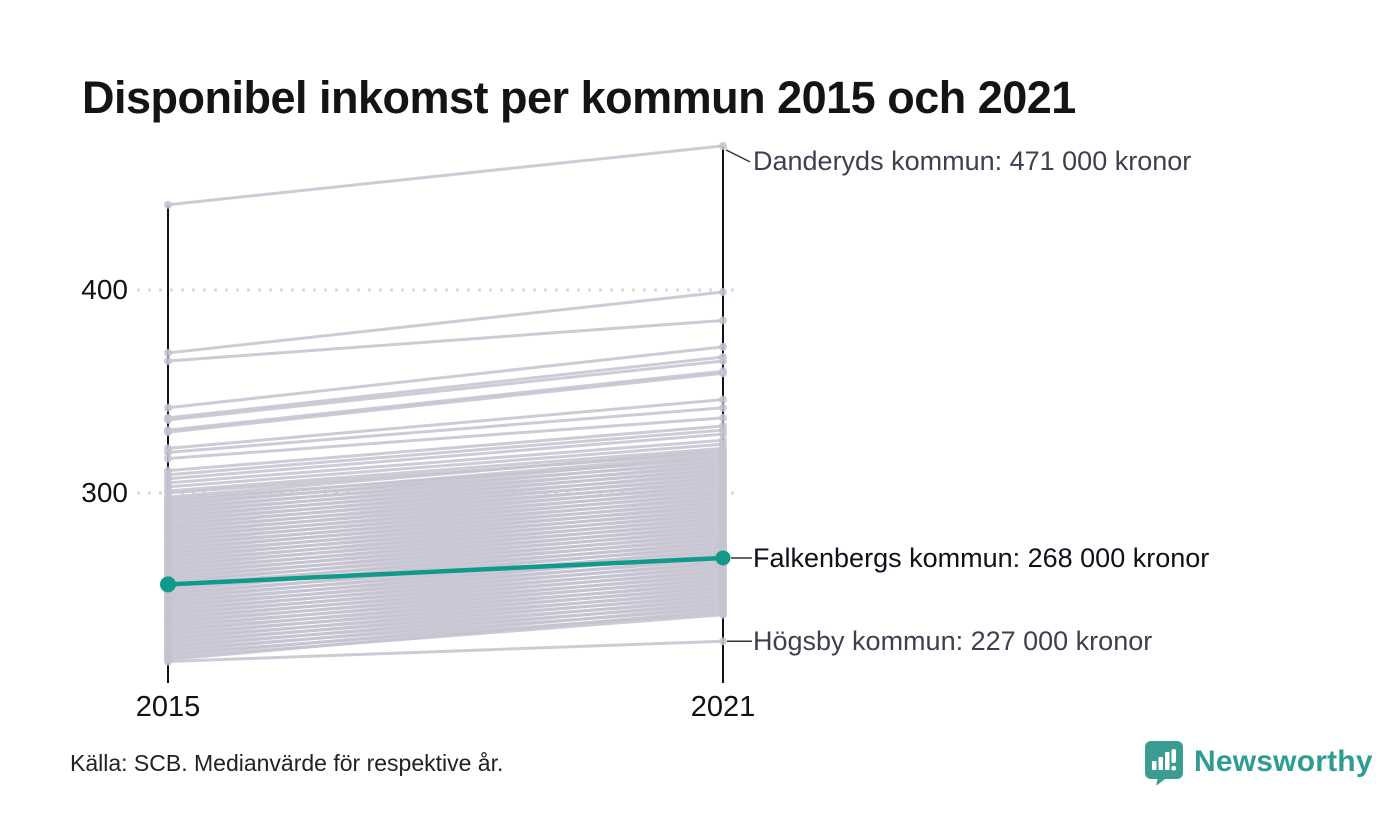 The image size is (1400, 840). What do you see at coordinates (723, 707) in the screenshot?
I see `x-axis-tick-2021: 2021` at bounding box center [723, 707].